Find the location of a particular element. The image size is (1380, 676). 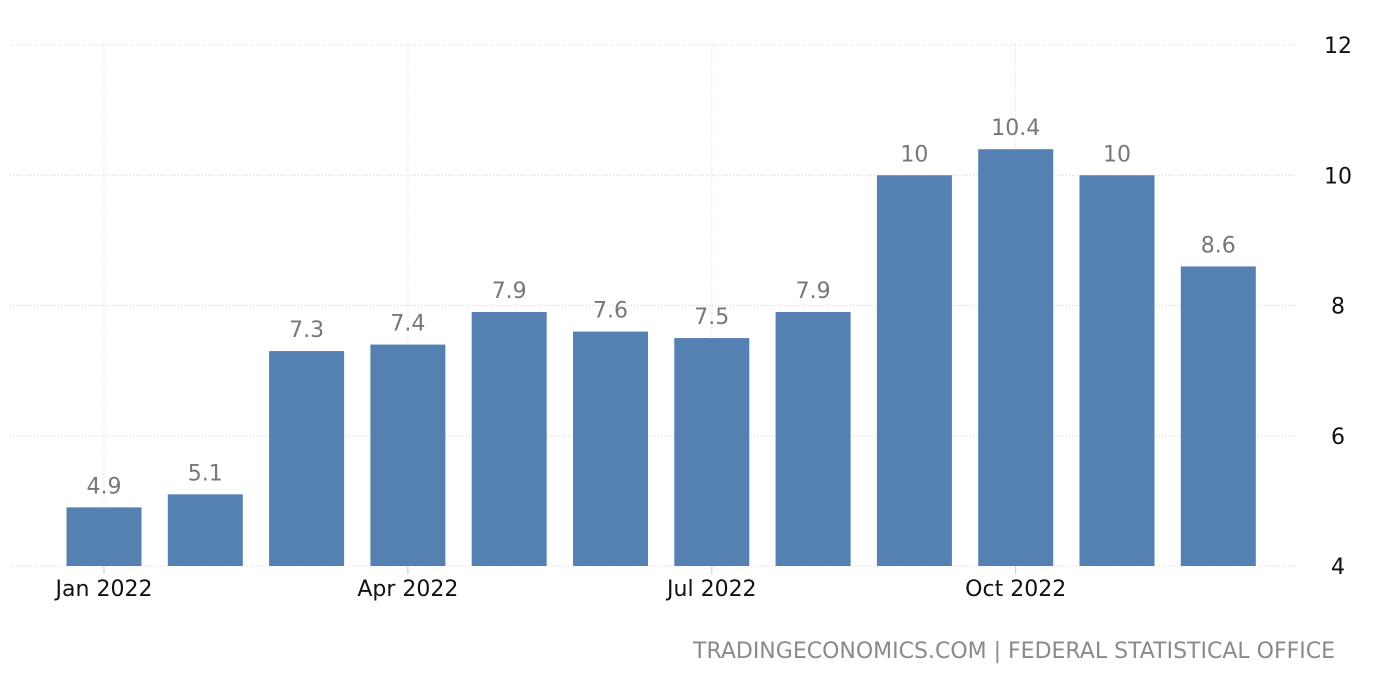

x-tick-label: Jan 2022 is located at coordinates (103, 589).